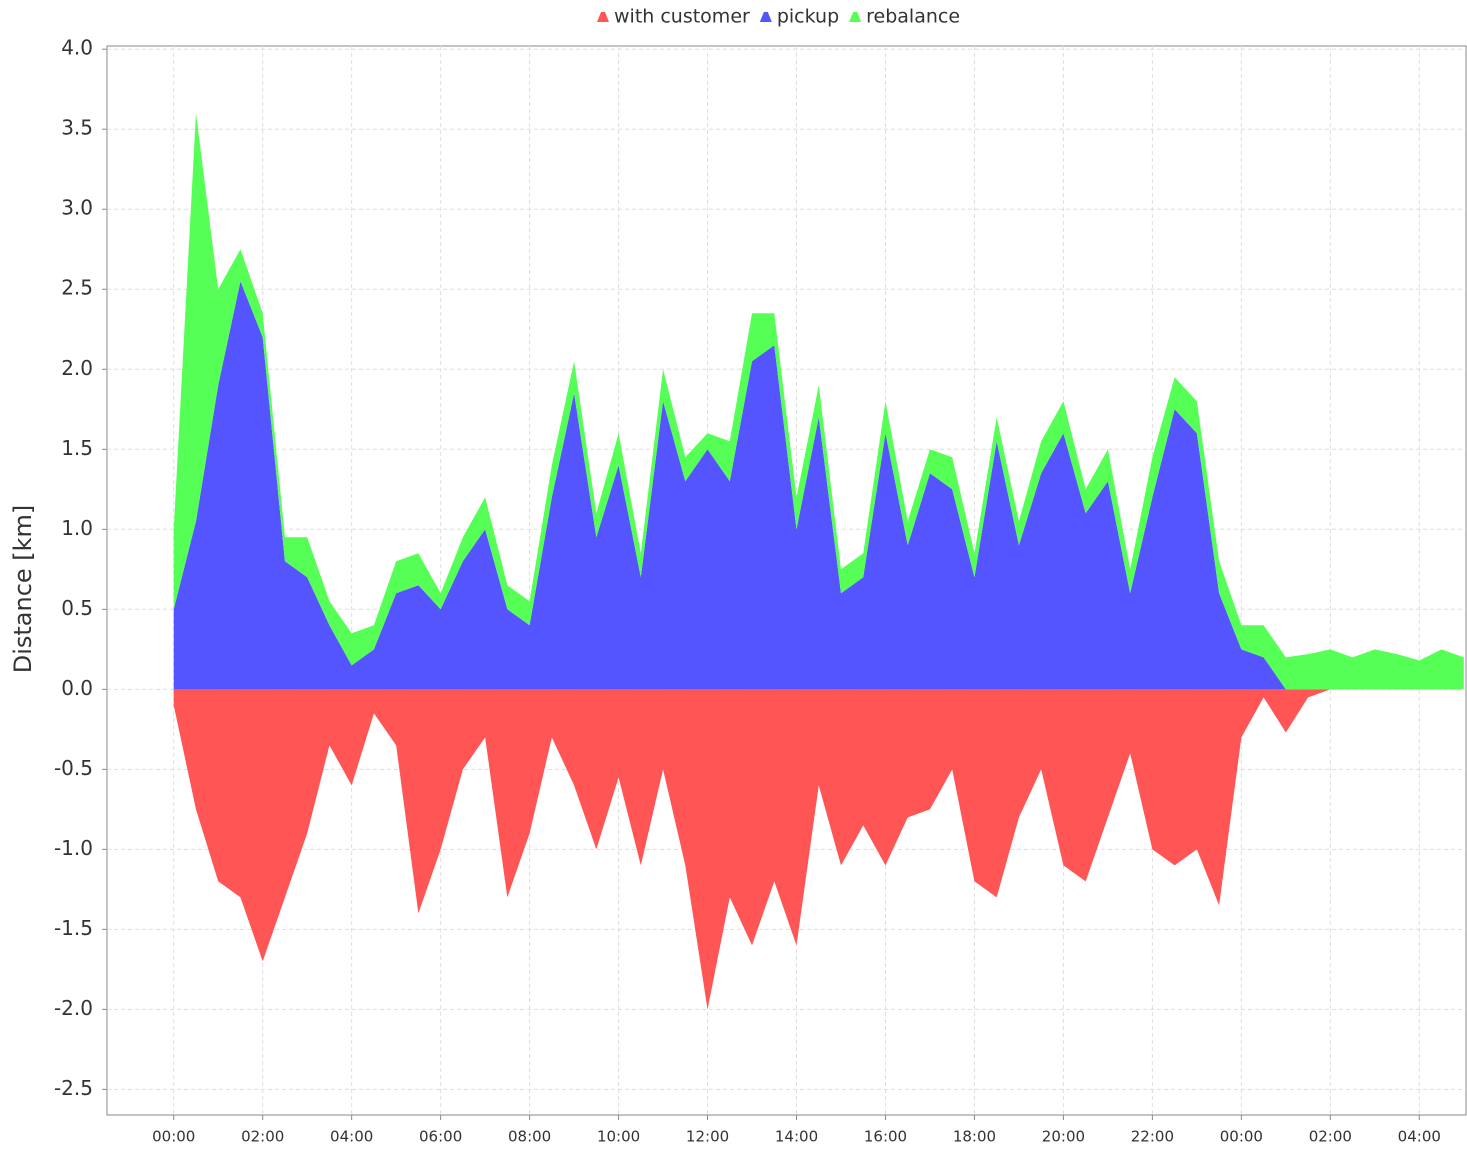 The width and height of the screenshot is (1467, 1155). I want to click on y-tick-label: 1.0, so click(77, 528).